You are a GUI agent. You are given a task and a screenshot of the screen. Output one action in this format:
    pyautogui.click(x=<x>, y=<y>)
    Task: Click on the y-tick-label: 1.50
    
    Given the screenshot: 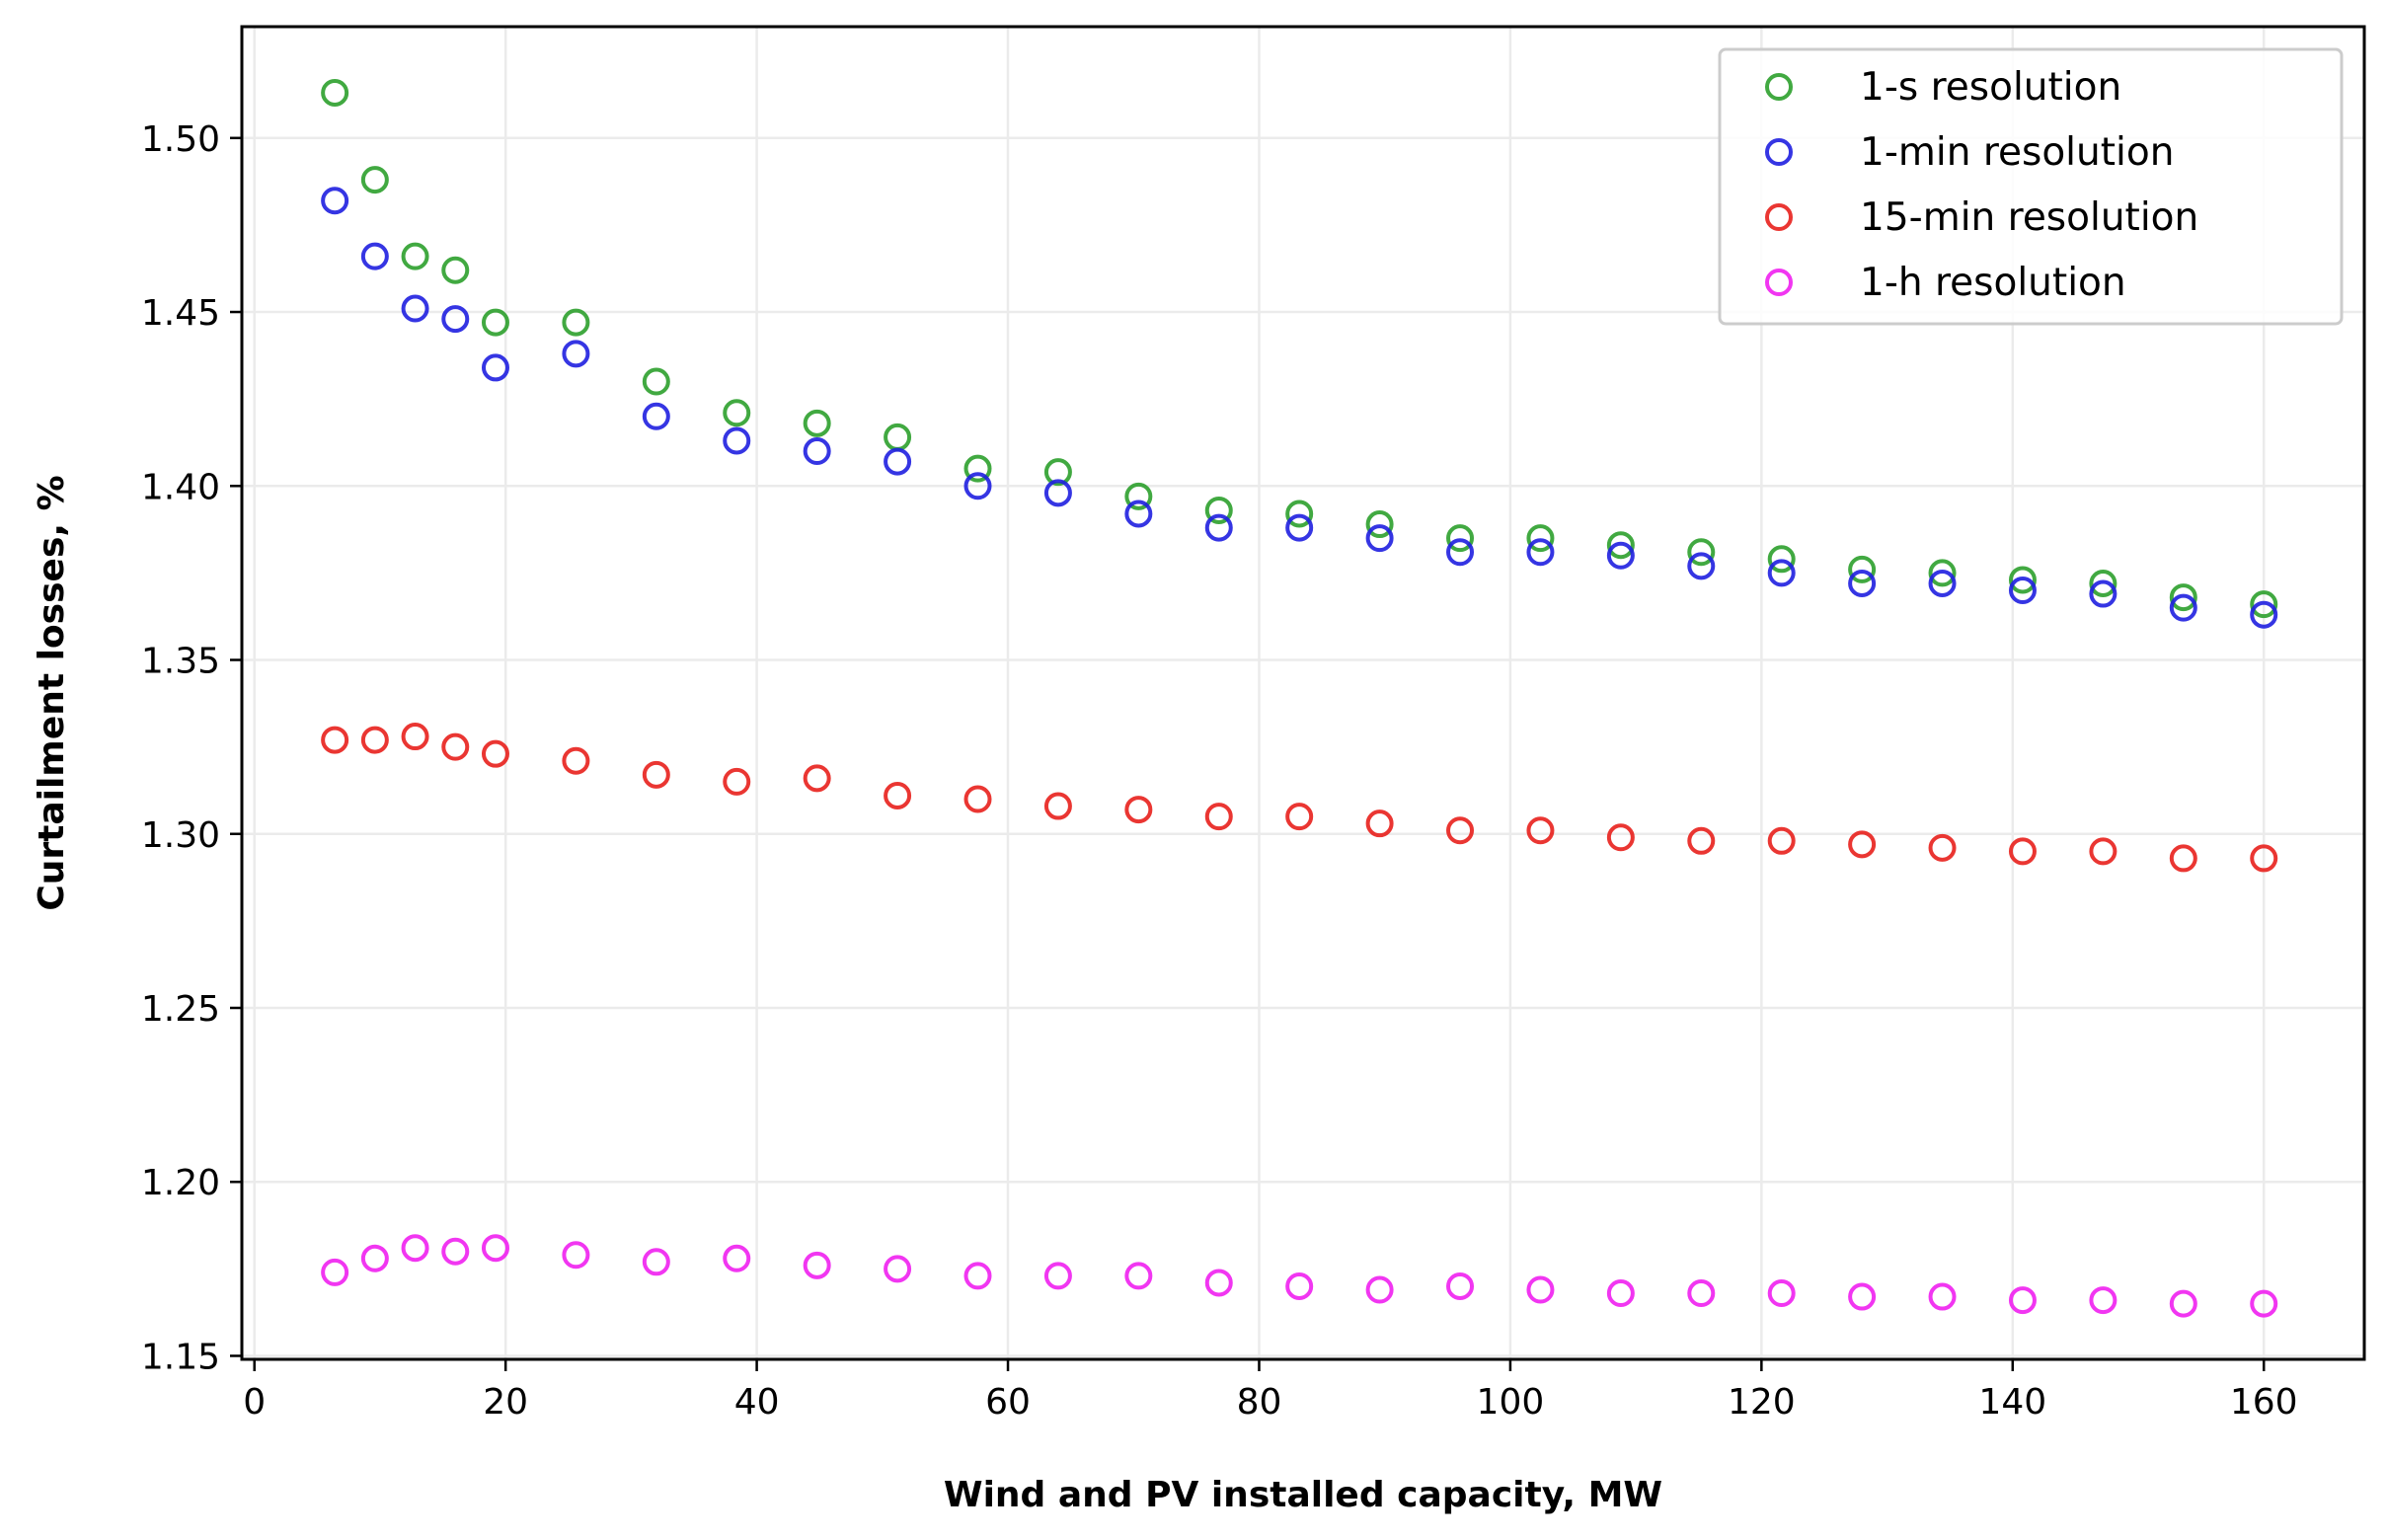 What is the action you would take?
    pyautogui.click(x=180, y=139)
    